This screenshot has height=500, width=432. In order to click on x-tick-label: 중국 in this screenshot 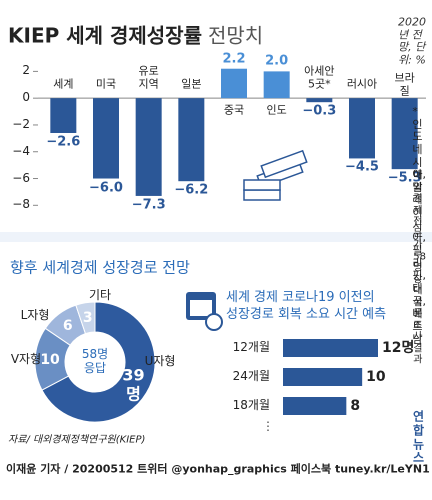, I will do `click(234, 110)`.